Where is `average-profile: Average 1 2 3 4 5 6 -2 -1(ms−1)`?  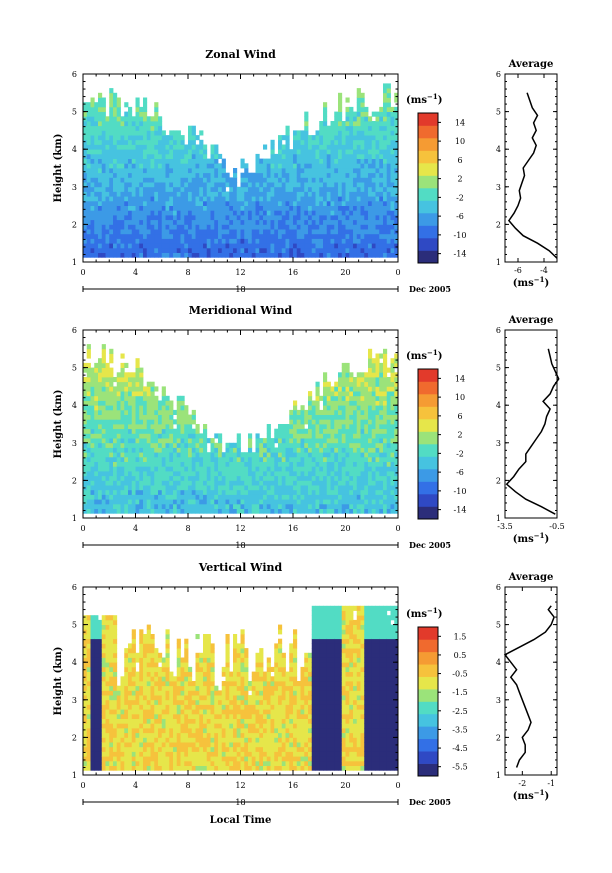
average-profile: Average 1 2 3 4 5 6 -2 -1(ms−1) is located at coordinates (527, 687).